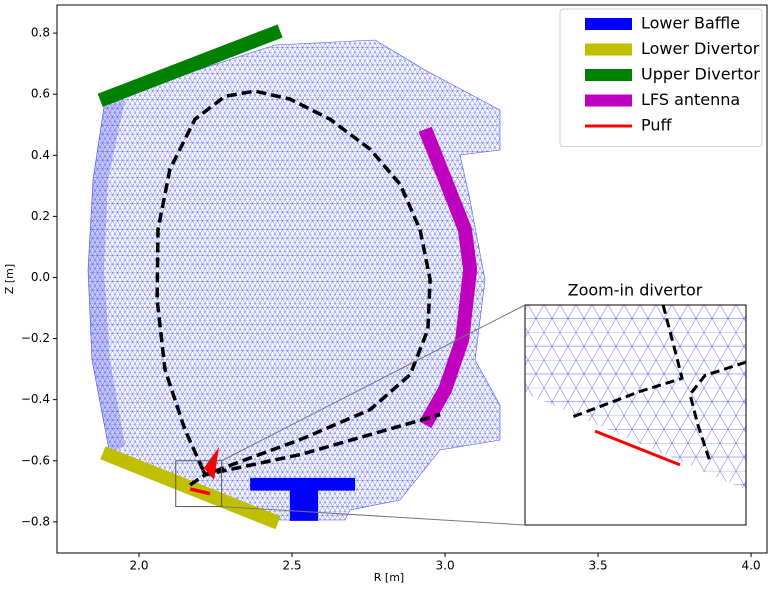 This screenshot has width=782, height=589. What do you see at coordinates (657, 125) in the screenshot?
I see `legend-label: Puff` at bounding box center [657, 125].